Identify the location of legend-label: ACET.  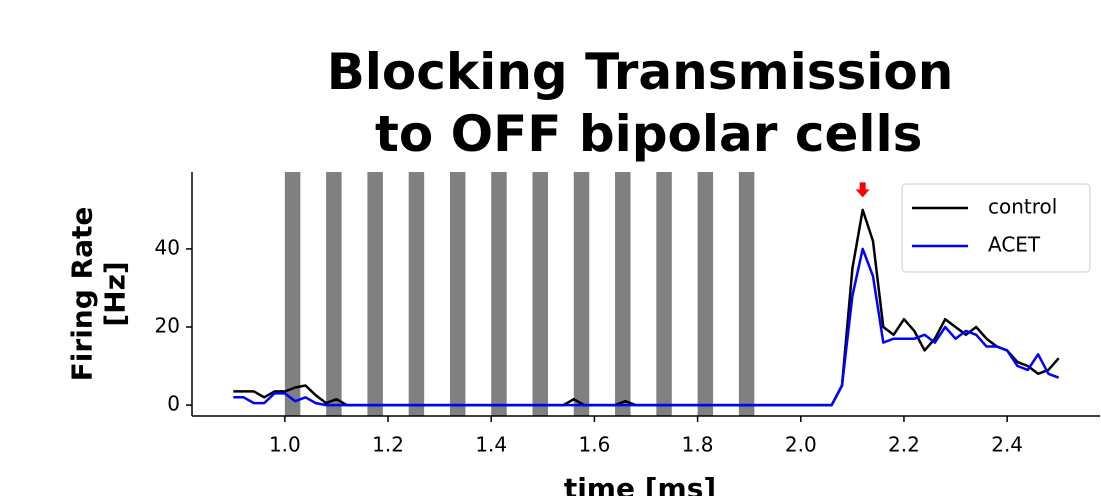
(1014, 245).